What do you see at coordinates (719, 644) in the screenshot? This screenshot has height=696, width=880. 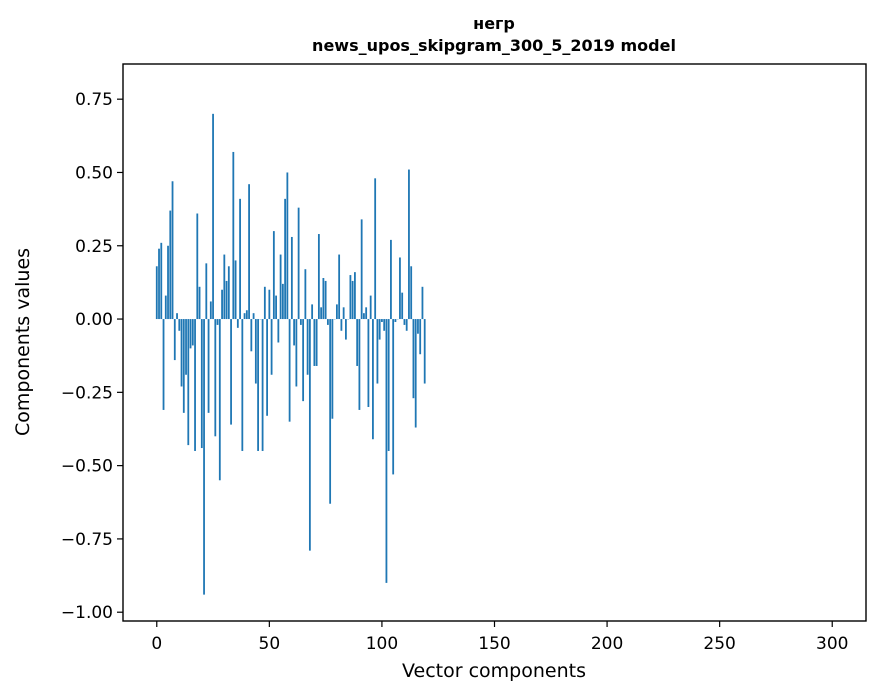 I see `x-tick-label: 250` at bounding box center [719, 644].